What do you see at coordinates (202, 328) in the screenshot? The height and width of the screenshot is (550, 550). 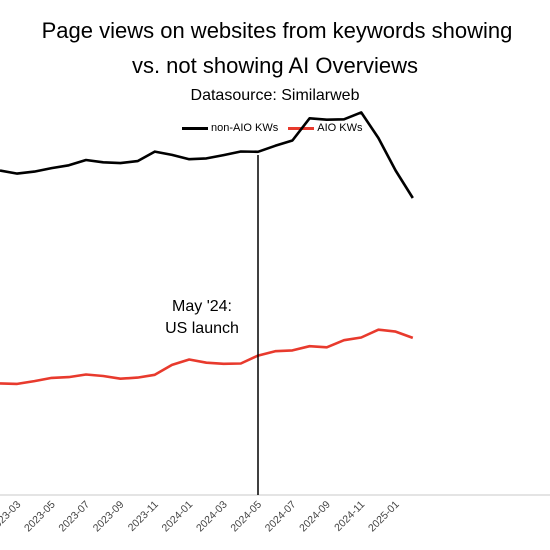 I see `annotation-line-2: US launch` at bounding box center [202, 328].